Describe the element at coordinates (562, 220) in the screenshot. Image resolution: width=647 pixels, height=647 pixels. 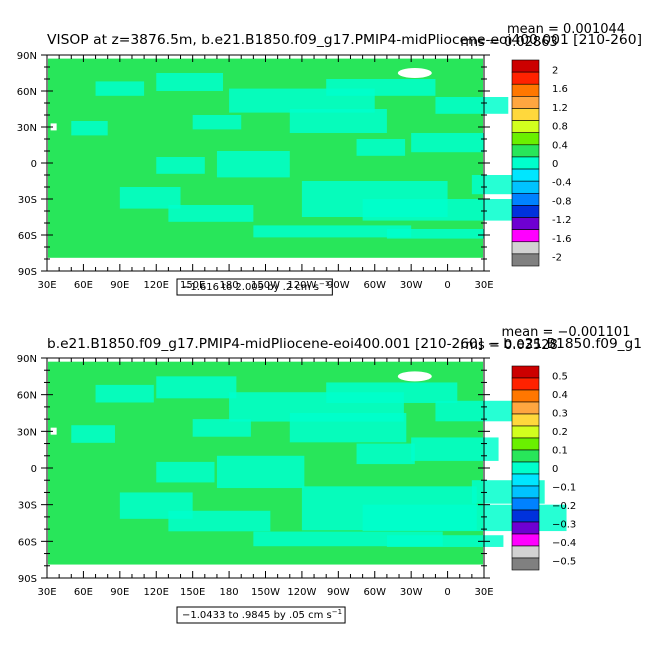
I see `colorbar-label: -1.2` at that location.